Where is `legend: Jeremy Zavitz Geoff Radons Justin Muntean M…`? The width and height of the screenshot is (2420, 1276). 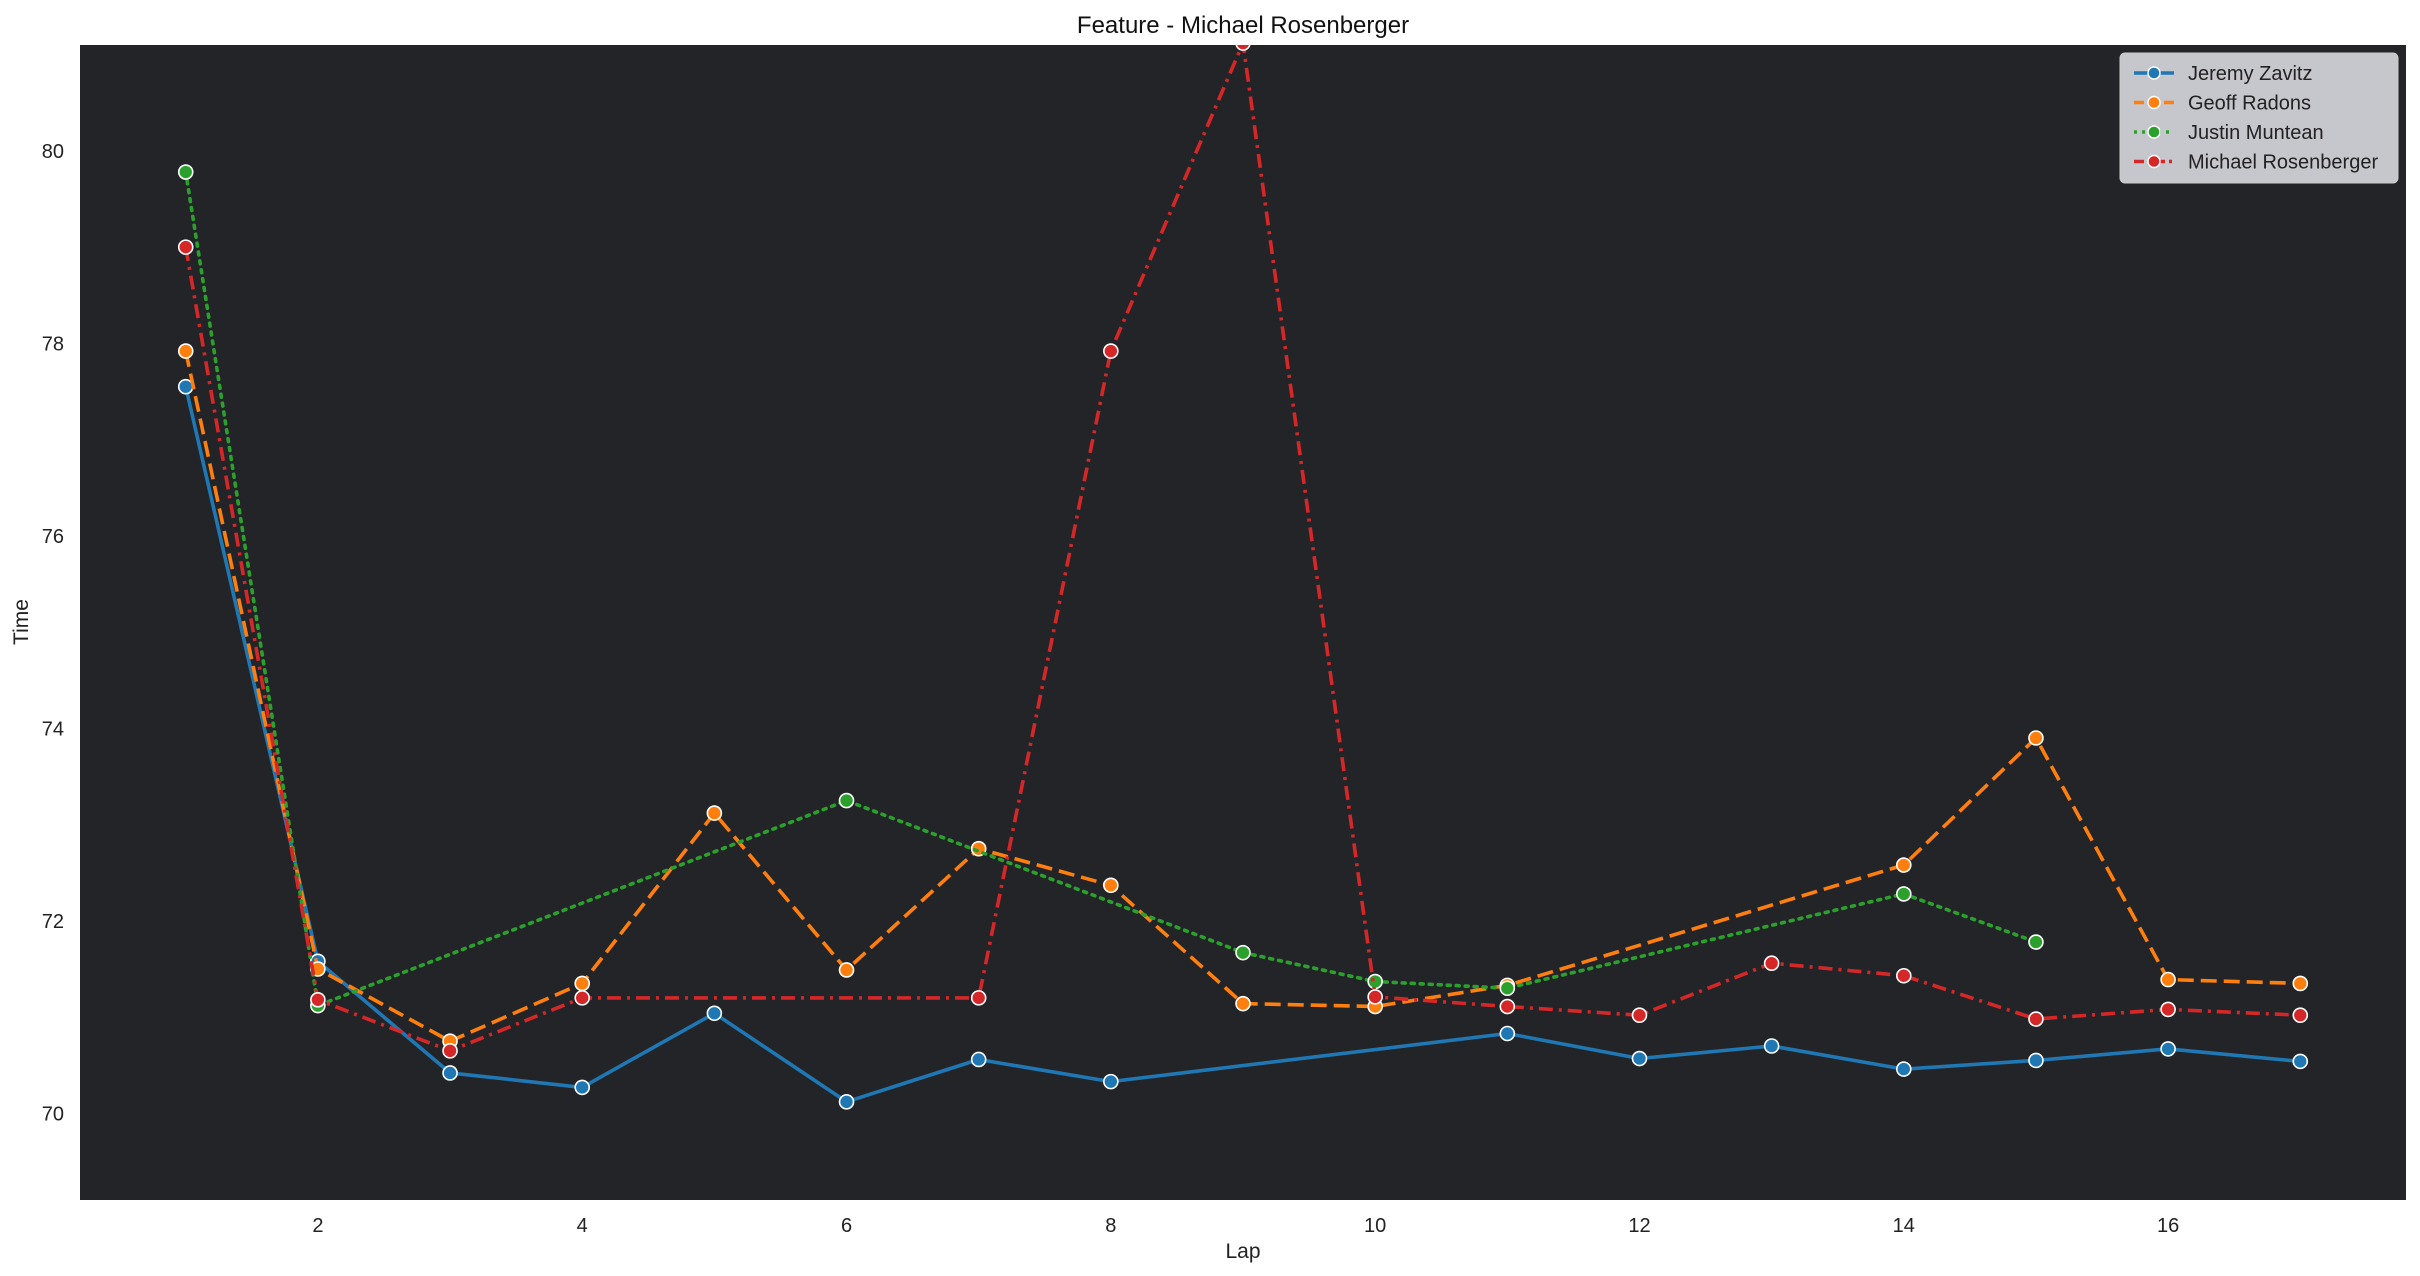
legend: Jeremy Zavitz Geoff Radons Justin Muntean M… is located at coordinates (2259, 118).